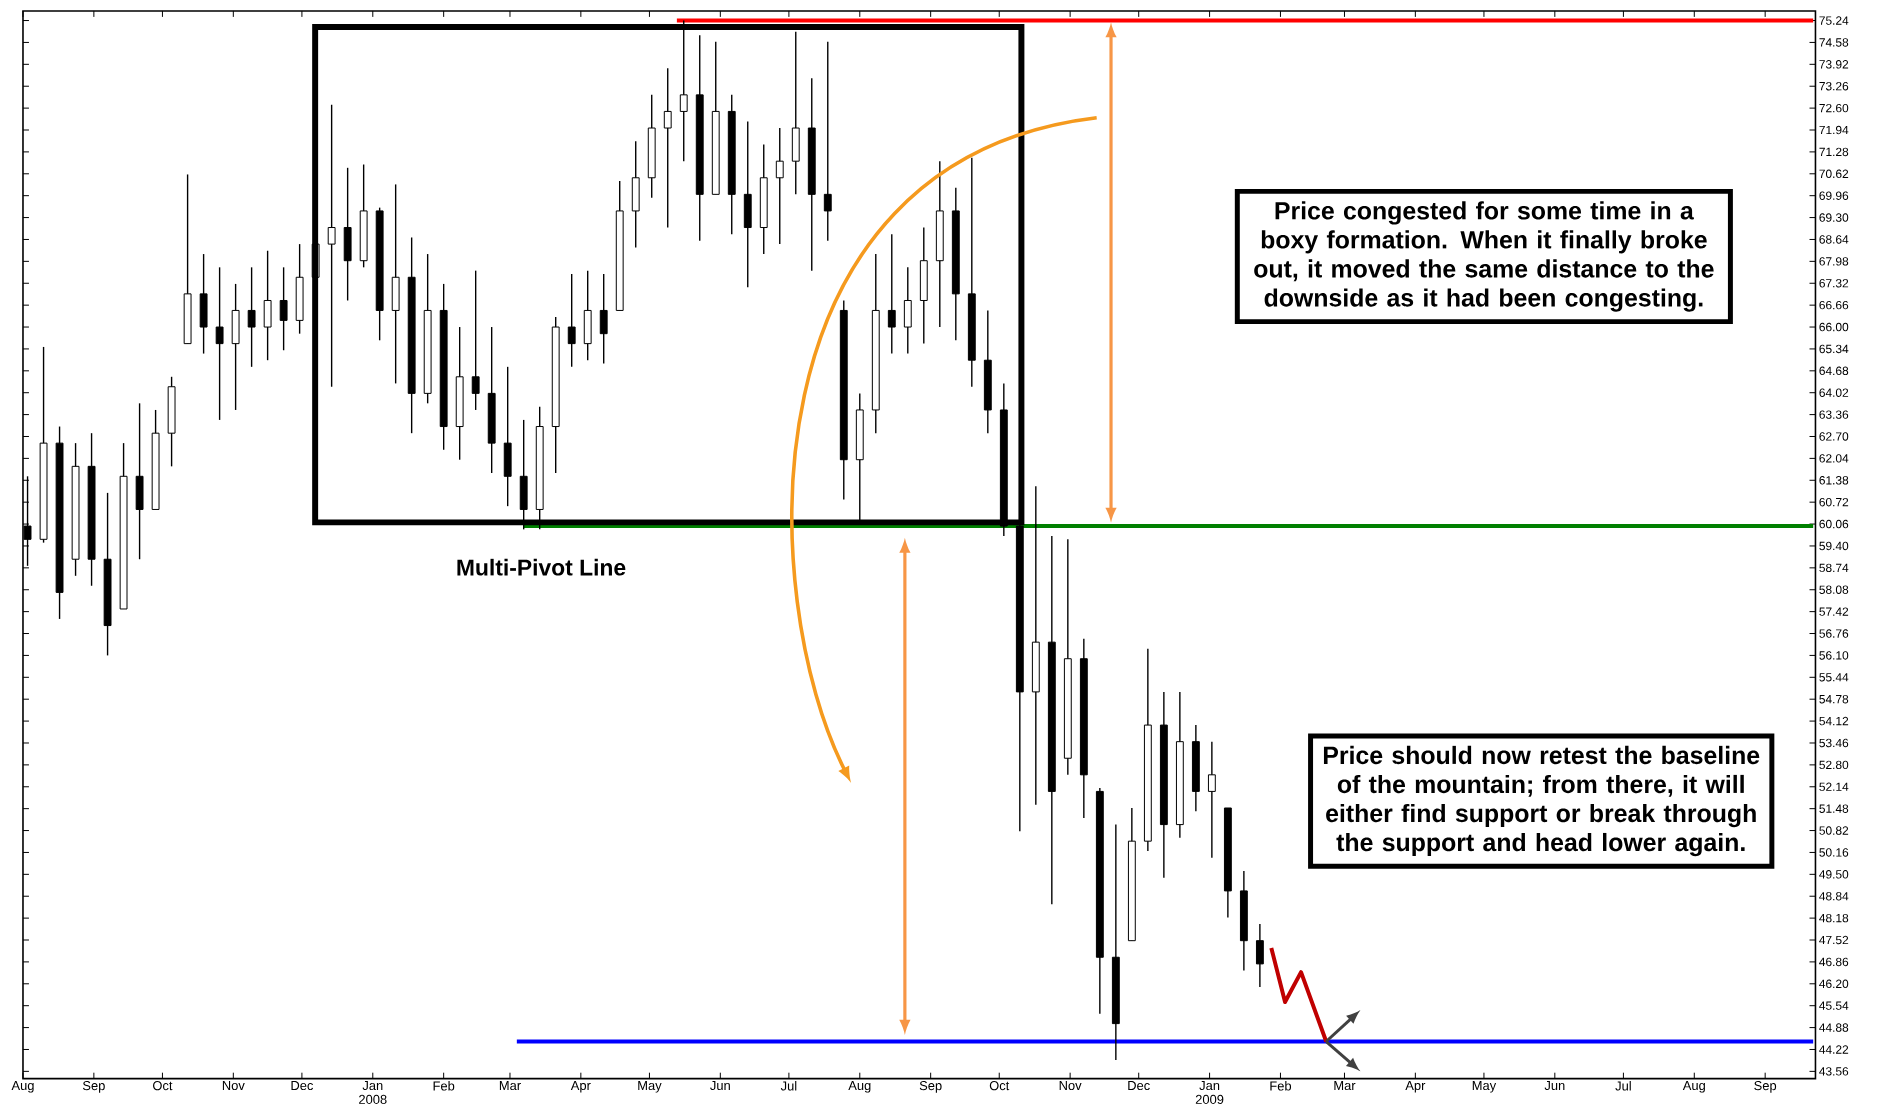 The image size is (1891, 1114). What do you see at coordinates (1834, 545) in the screenshot?
I see `y-tick-label: 59.40` at bounding box center [1834, 545].